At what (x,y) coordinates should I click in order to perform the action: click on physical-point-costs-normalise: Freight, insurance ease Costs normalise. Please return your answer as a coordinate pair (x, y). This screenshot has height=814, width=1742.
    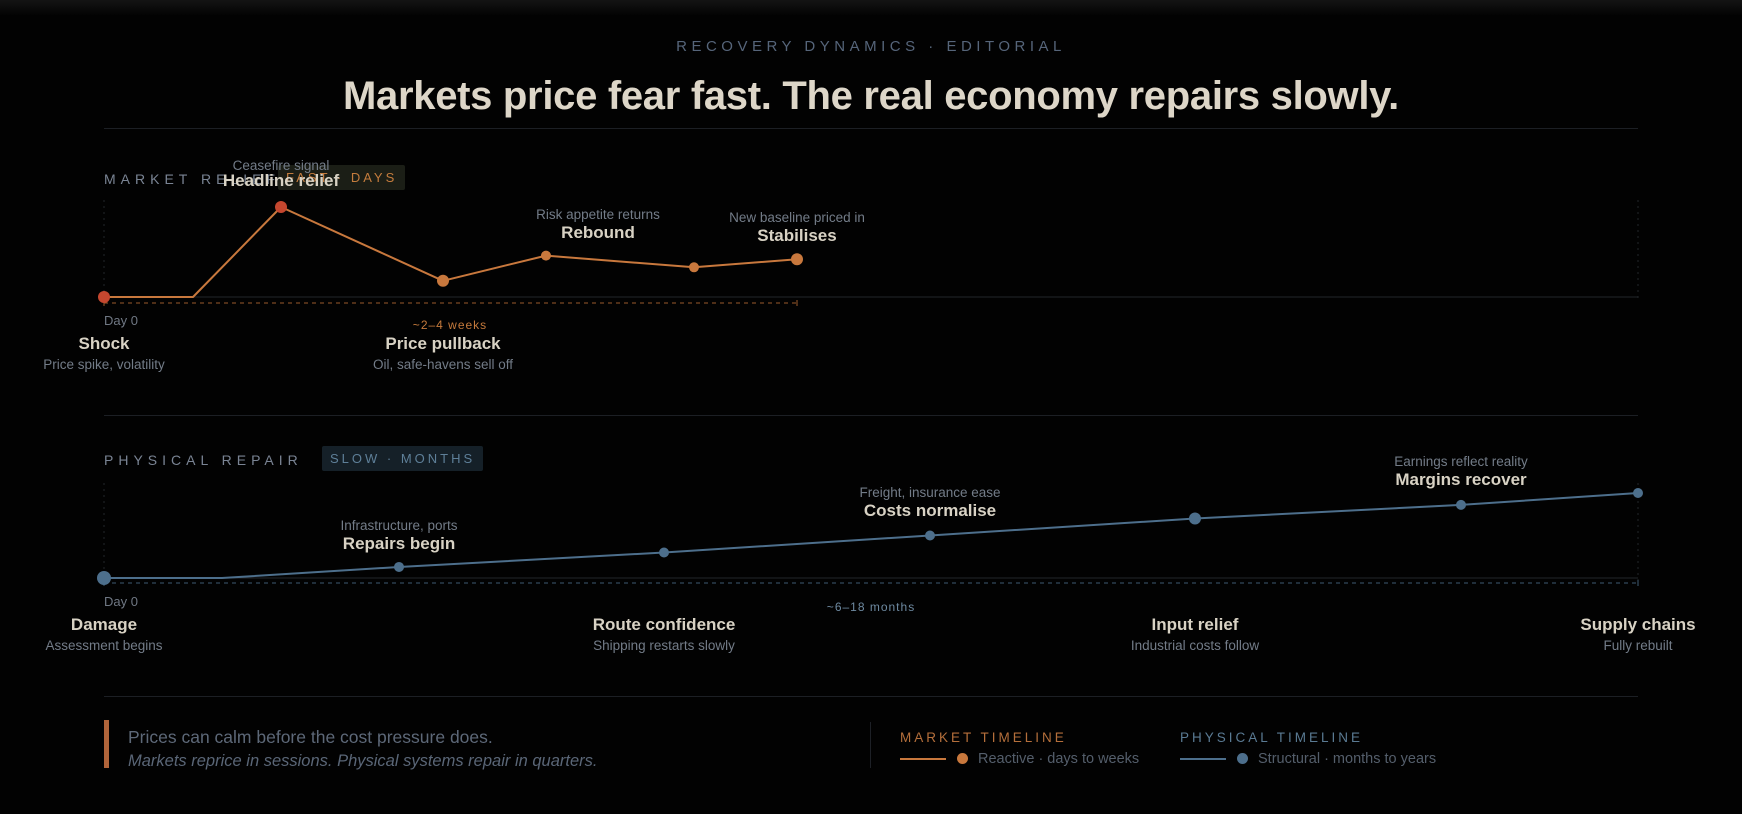
    Looking at the image, I should click on (929, 503).